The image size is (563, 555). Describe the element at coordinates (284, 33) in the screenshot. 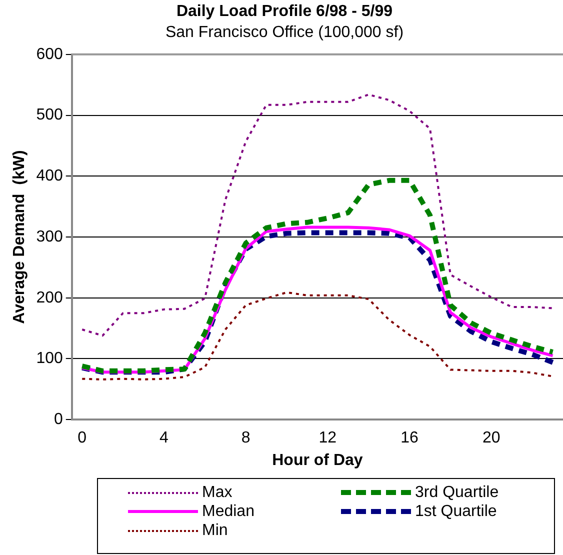

I see `chart-subtitle: San Francisco Office (100,000 sf)` at that location.